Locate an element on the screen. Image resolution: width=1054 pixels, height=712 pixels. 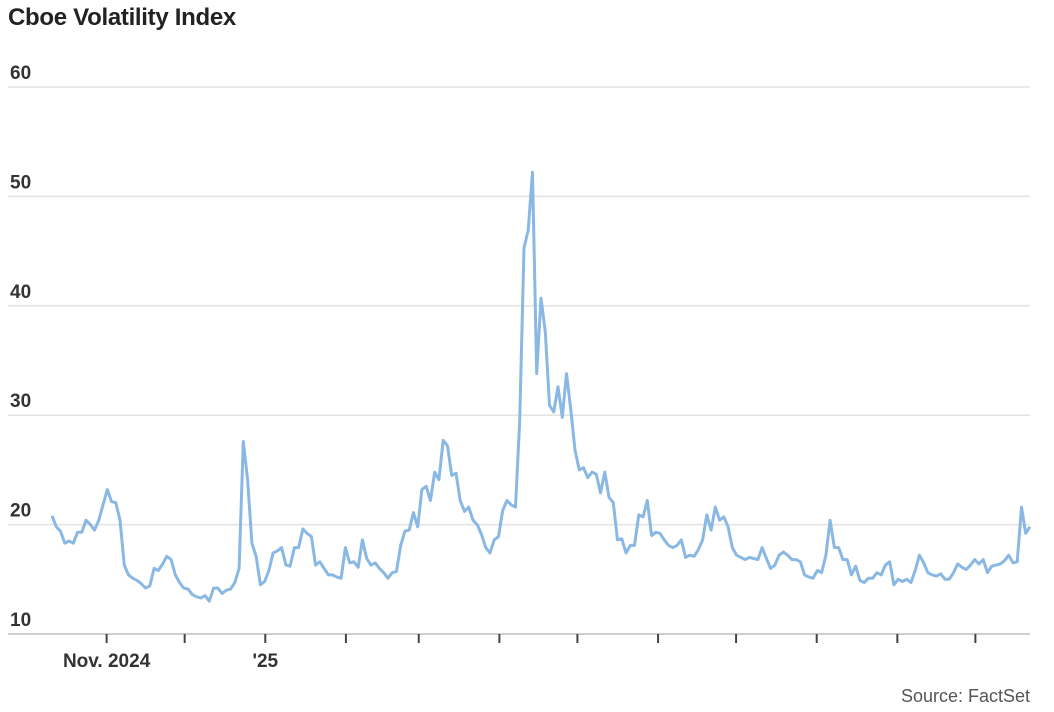
chart-title: Cboe Volatility Index is located at coordinates (122, 17).